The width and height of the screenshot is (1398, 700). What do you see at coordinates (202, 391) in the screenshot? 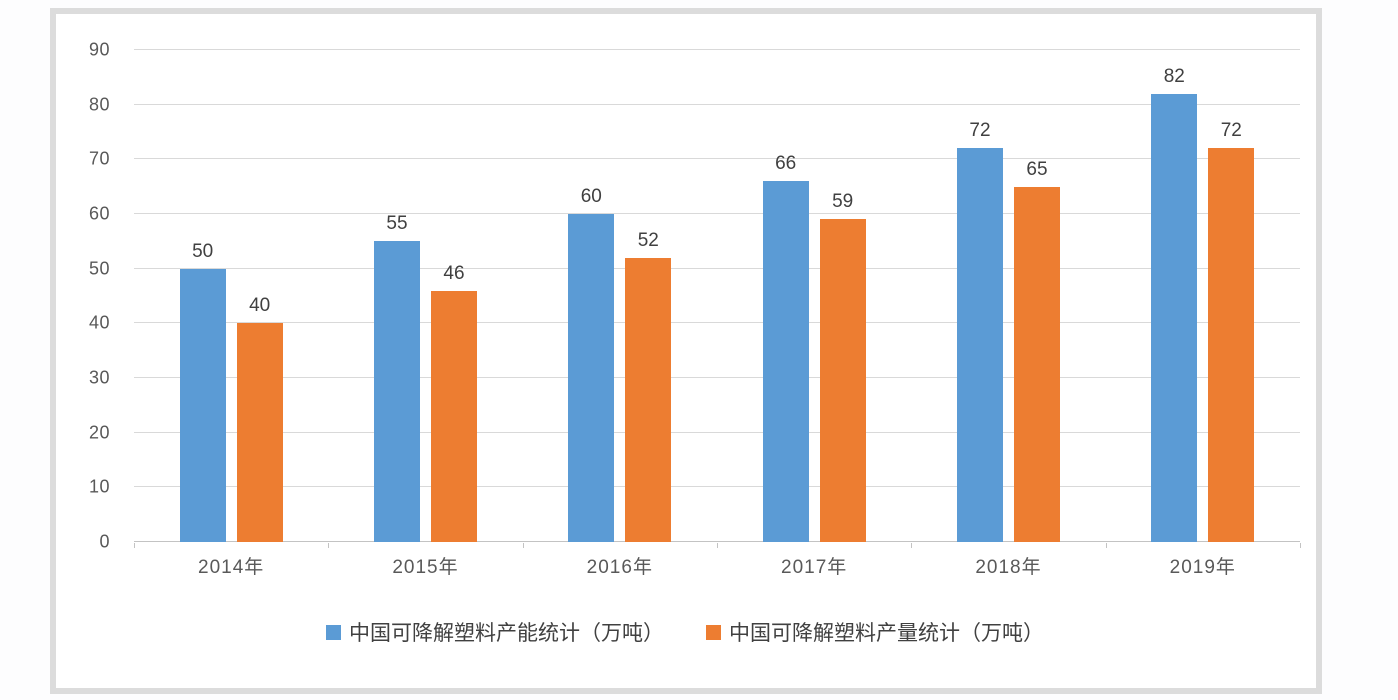
I see `bar-series-1: 50` at bounding box center [202, 391].